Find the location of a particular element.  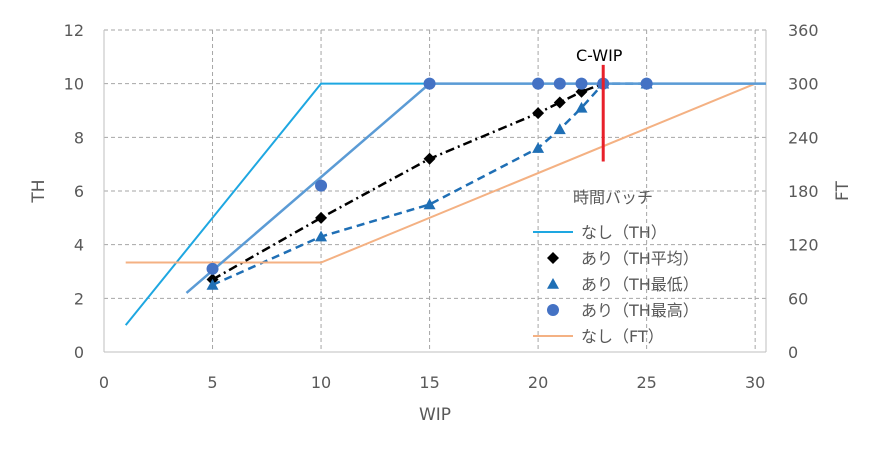

legend-entry-label: あり（TH平均） is located at coordinates (640, 258).